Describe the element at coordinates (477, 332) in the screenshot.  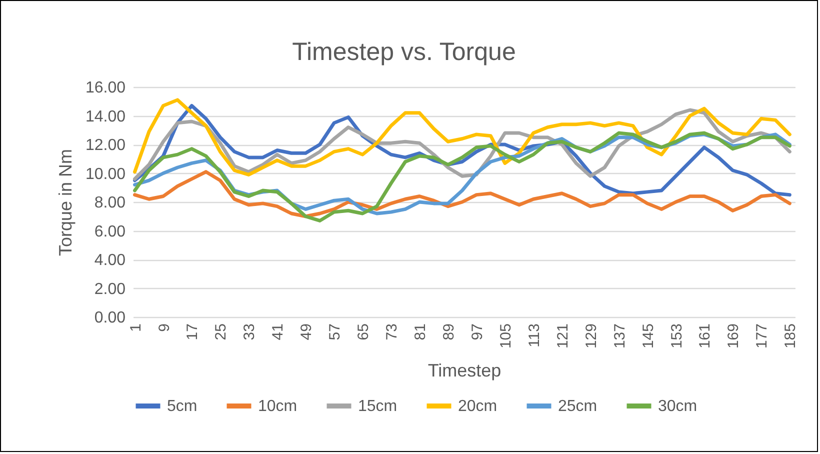
I see `x-tick-label: 97` at that location.